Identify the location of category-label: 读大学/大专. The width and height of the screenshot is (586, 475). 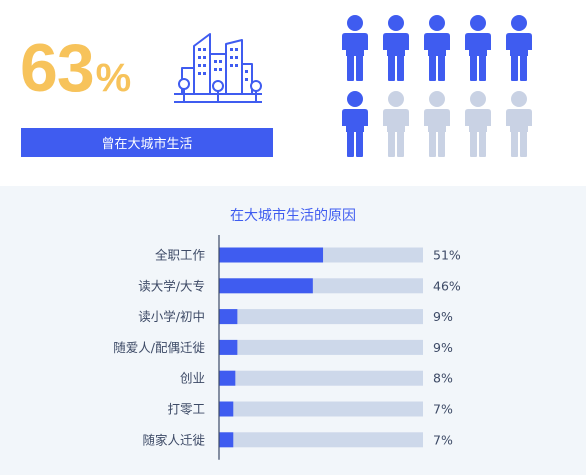
(171, 285).